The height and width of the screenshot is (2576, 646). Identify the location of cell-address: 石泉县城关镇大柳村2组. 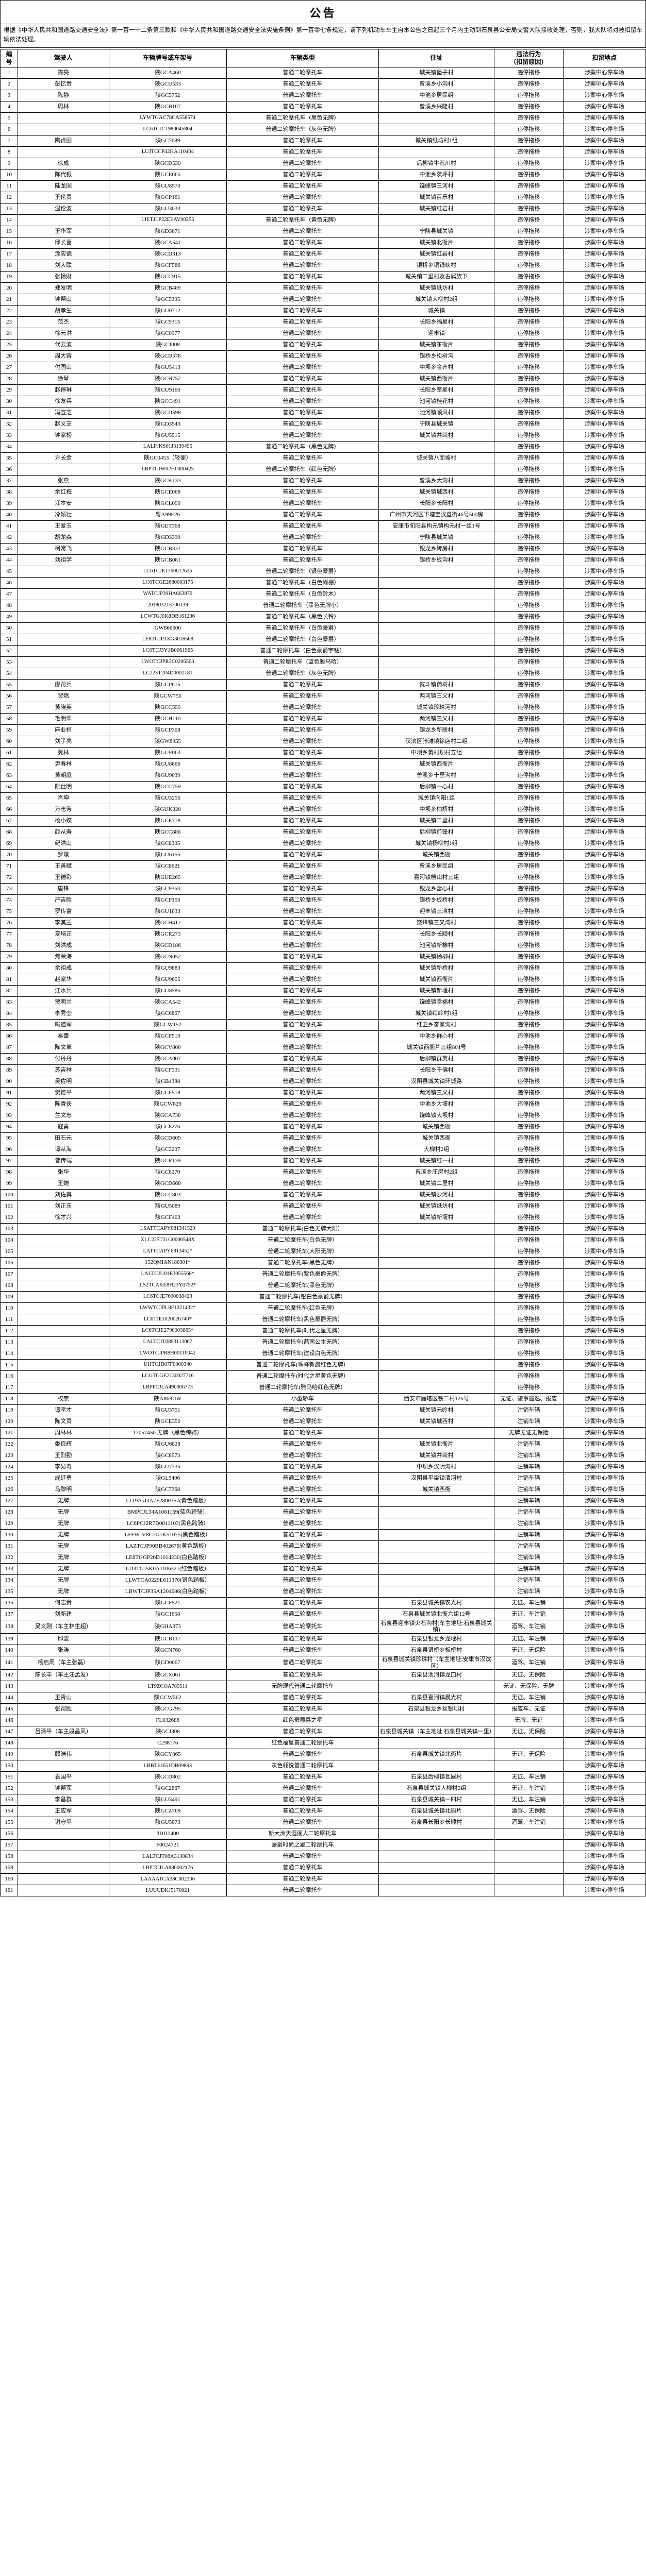
(436, 1789).